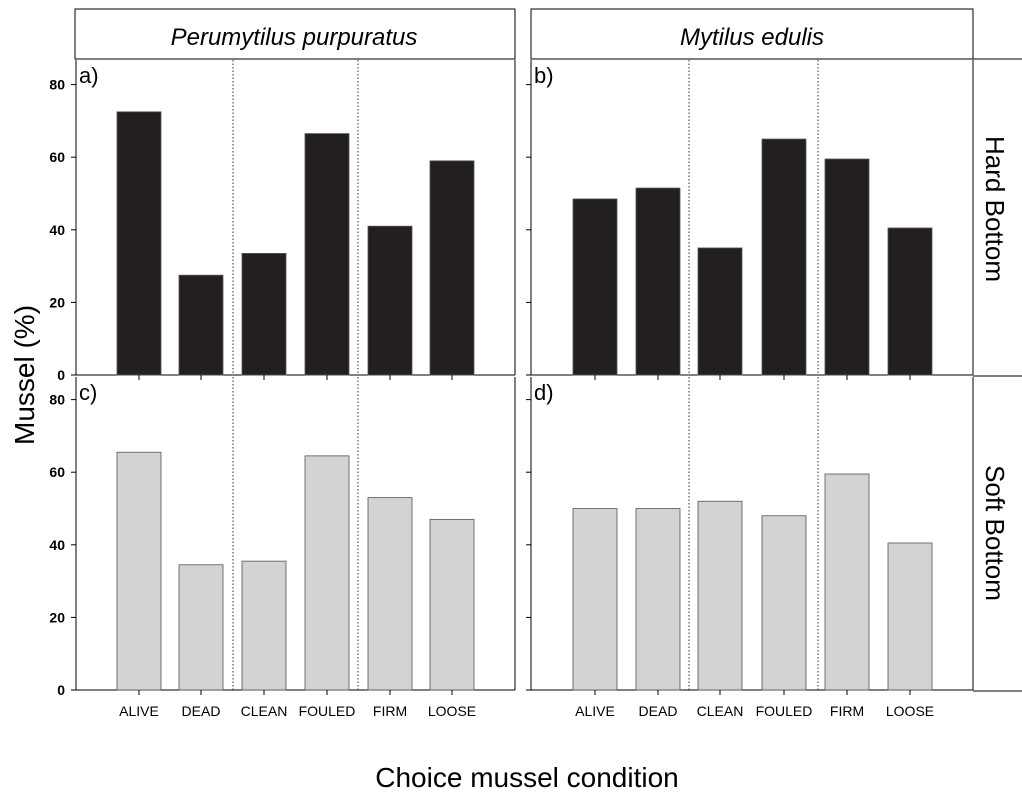  Describe the element at coordinates (752, 37) in the screenshot. I see `column-title-right: Mytilus edulis` at that location.